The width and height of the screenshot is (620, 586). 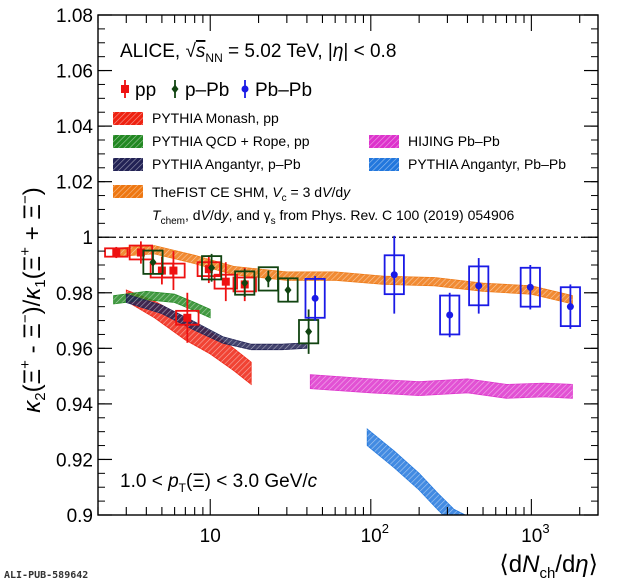 I want to click on y-tick-label: 1, so click(x=87, y=238).